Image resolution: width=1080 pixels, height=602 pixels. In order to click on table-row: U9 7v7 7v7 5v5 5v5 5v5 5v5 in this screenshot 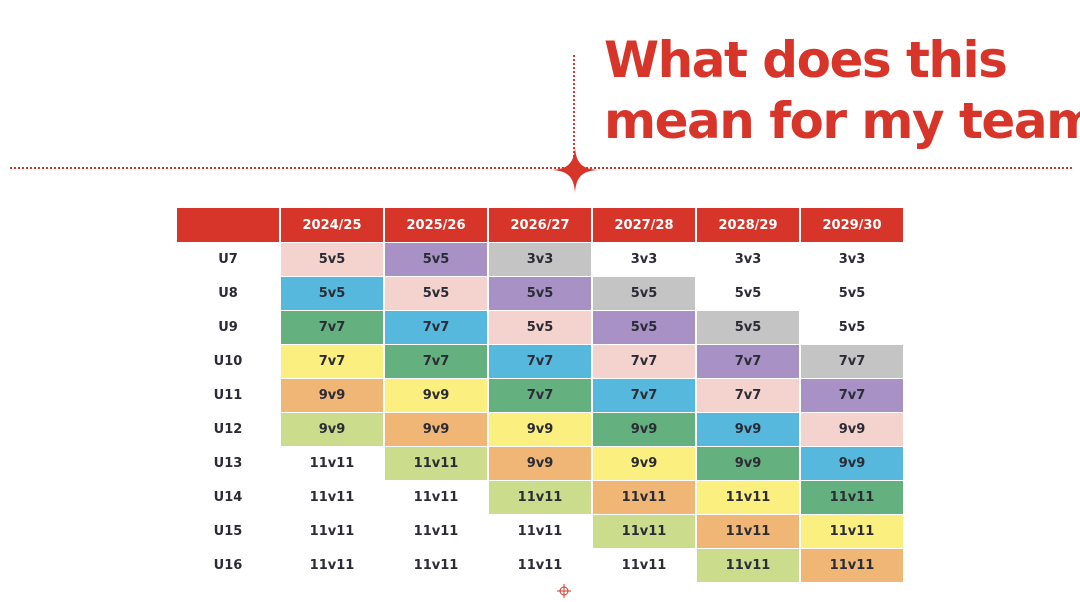, I will do `click(540, 327)`.